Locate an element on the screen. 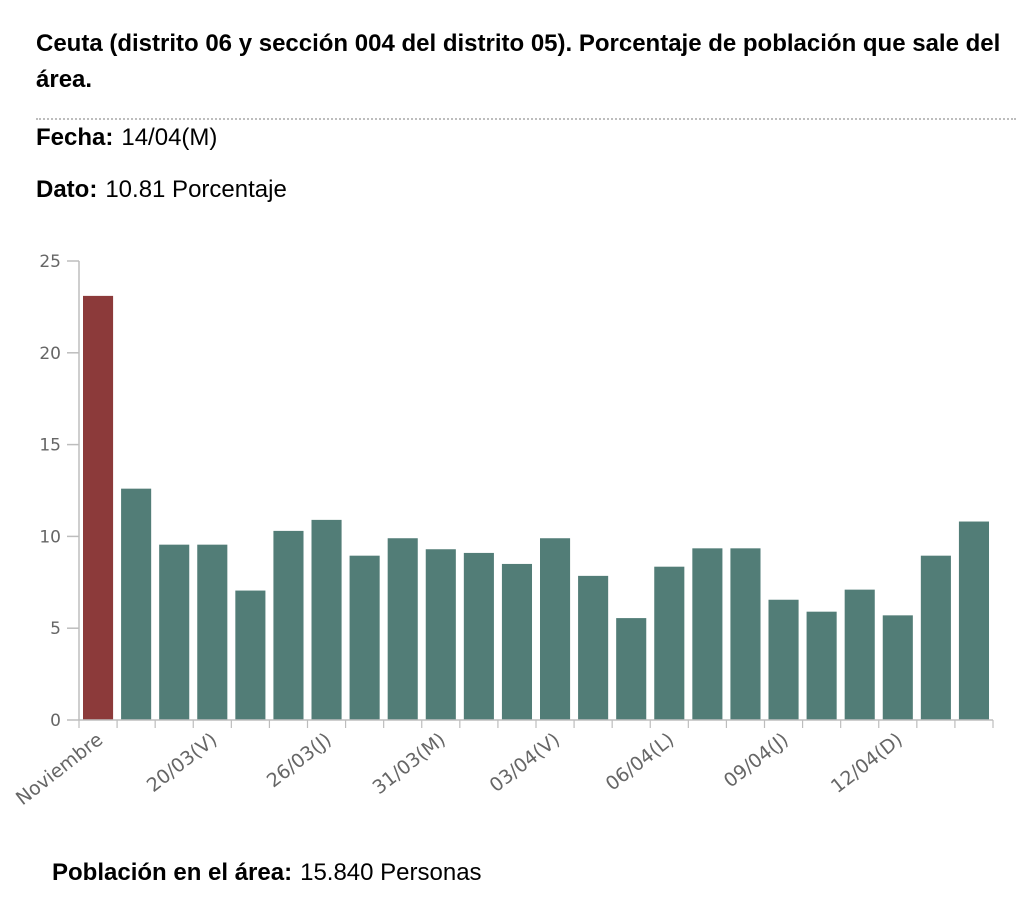 Image resolution: width=1028 pixels, height=920 pixels. population-row: Población en el área: 15.840 Personas is located at coordinates (267, 873).